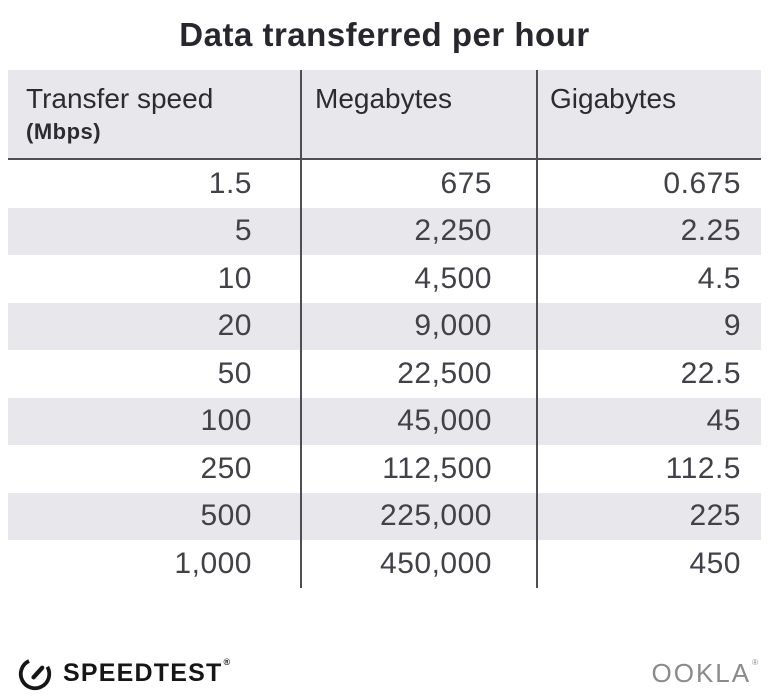 Image resolution: width=769 pixels, height=698 pixels. I want to click on header-label: Transfer speed, so click(120, 98).